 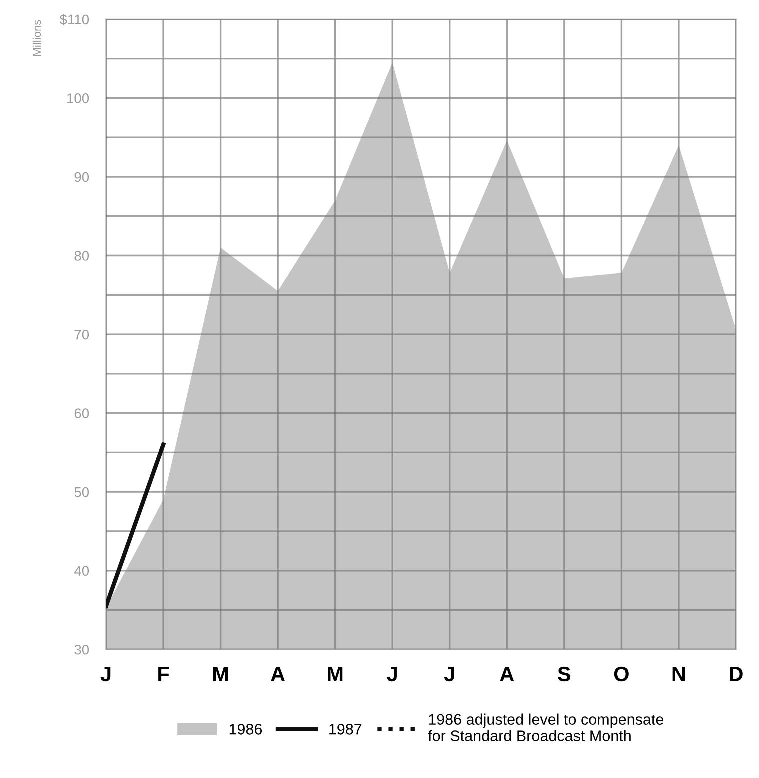 What do you see at coordinates (736, 674) in the screenshot?
I see `x-tick-label: D` at bounding box center [736, 674].